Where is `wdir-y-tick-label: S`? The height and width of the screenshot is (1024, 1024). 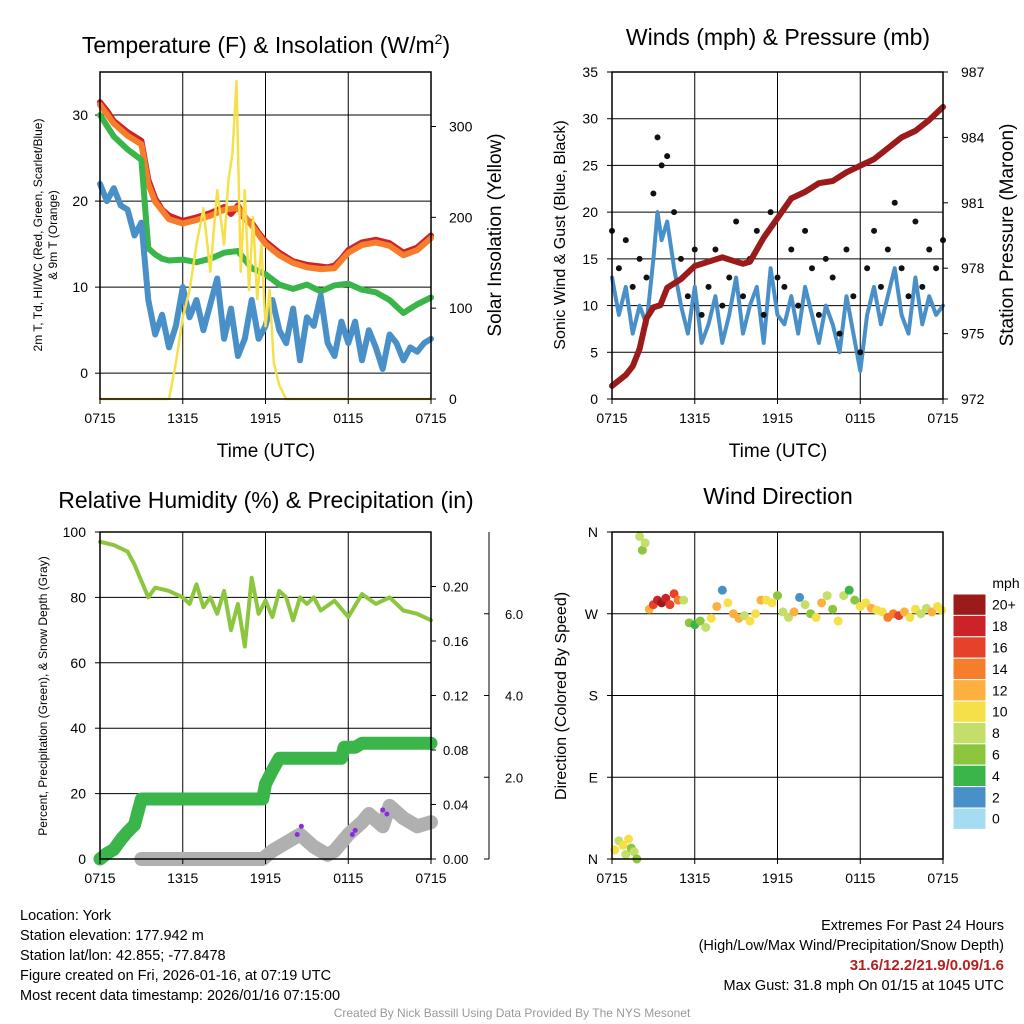
wdir-y-tick-label: S is located at coordinates (593, 696).